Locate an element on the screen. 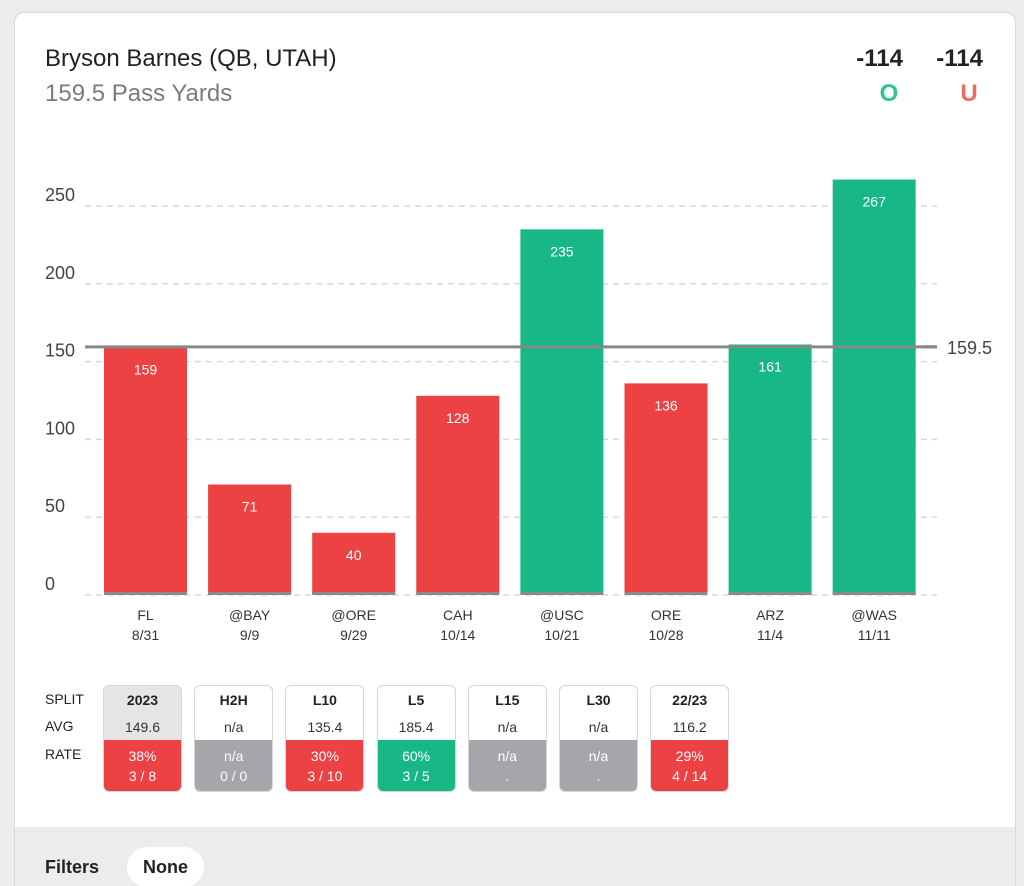 The image size is (1024, 886). split-avg: 185.4 is located at coordinates (416, 727).